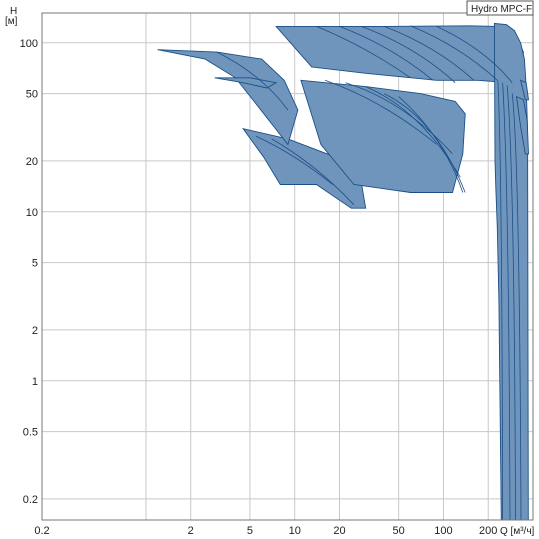 The height and width of the screenshot is (539, 539). I want to click on area-mid-head-group, so click(383, 136).